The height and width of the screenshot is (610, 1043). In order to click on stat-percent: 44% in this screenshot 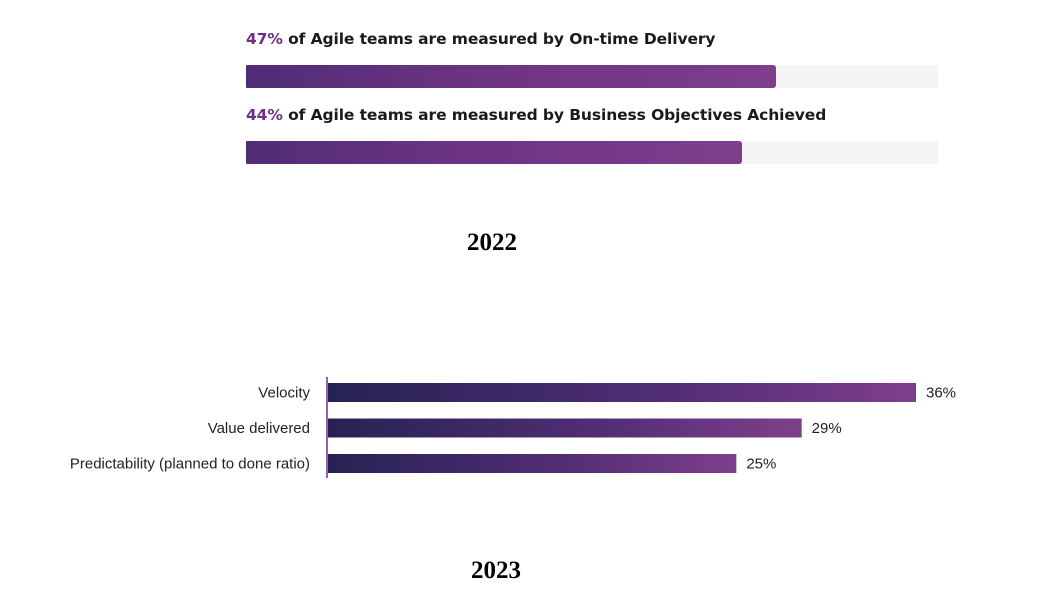, I will do `click(264, 115)`.